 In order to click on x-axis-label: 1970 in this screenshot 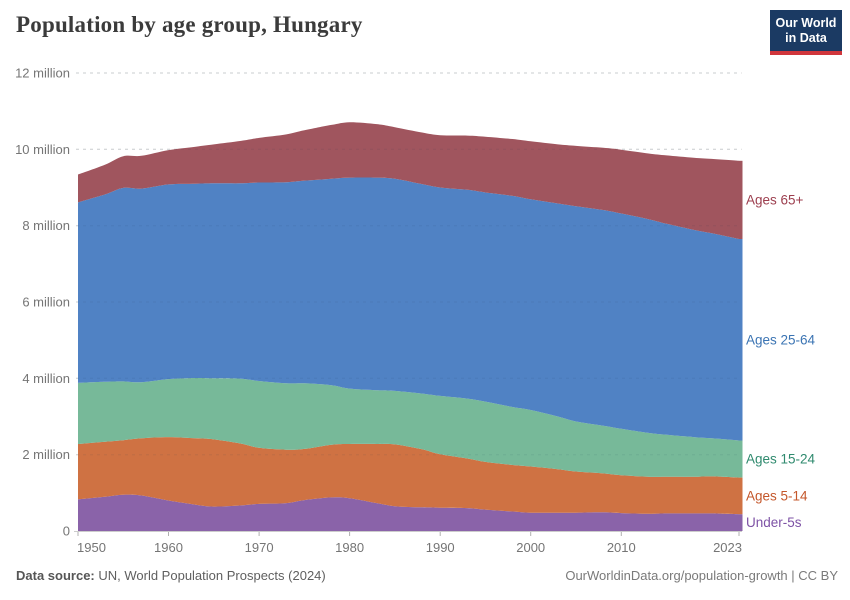, I will do `click(259, 547)`.